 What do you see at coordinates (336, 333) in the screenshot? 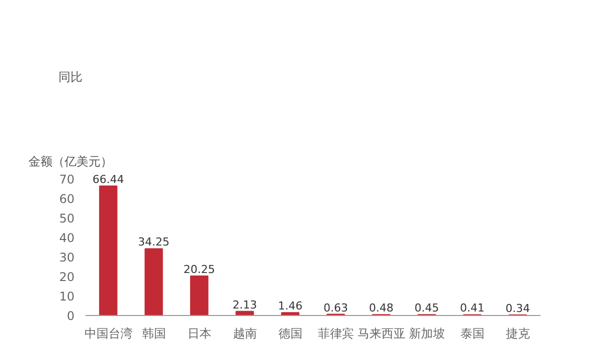
I see `x-tick-label: 菲律宾` at bounding box center [336, 333].